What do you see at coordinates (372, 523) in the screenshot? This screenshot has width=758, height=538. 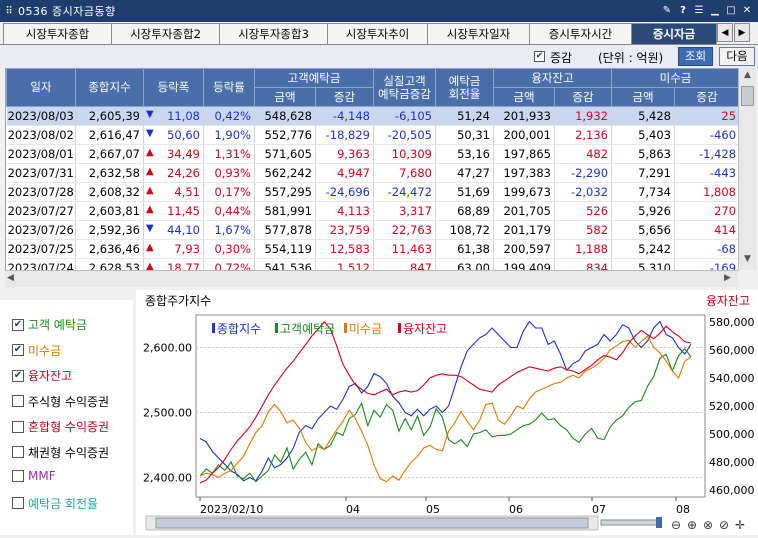 I see `chart-scroll-thumb` at bounding box center [372, 523].